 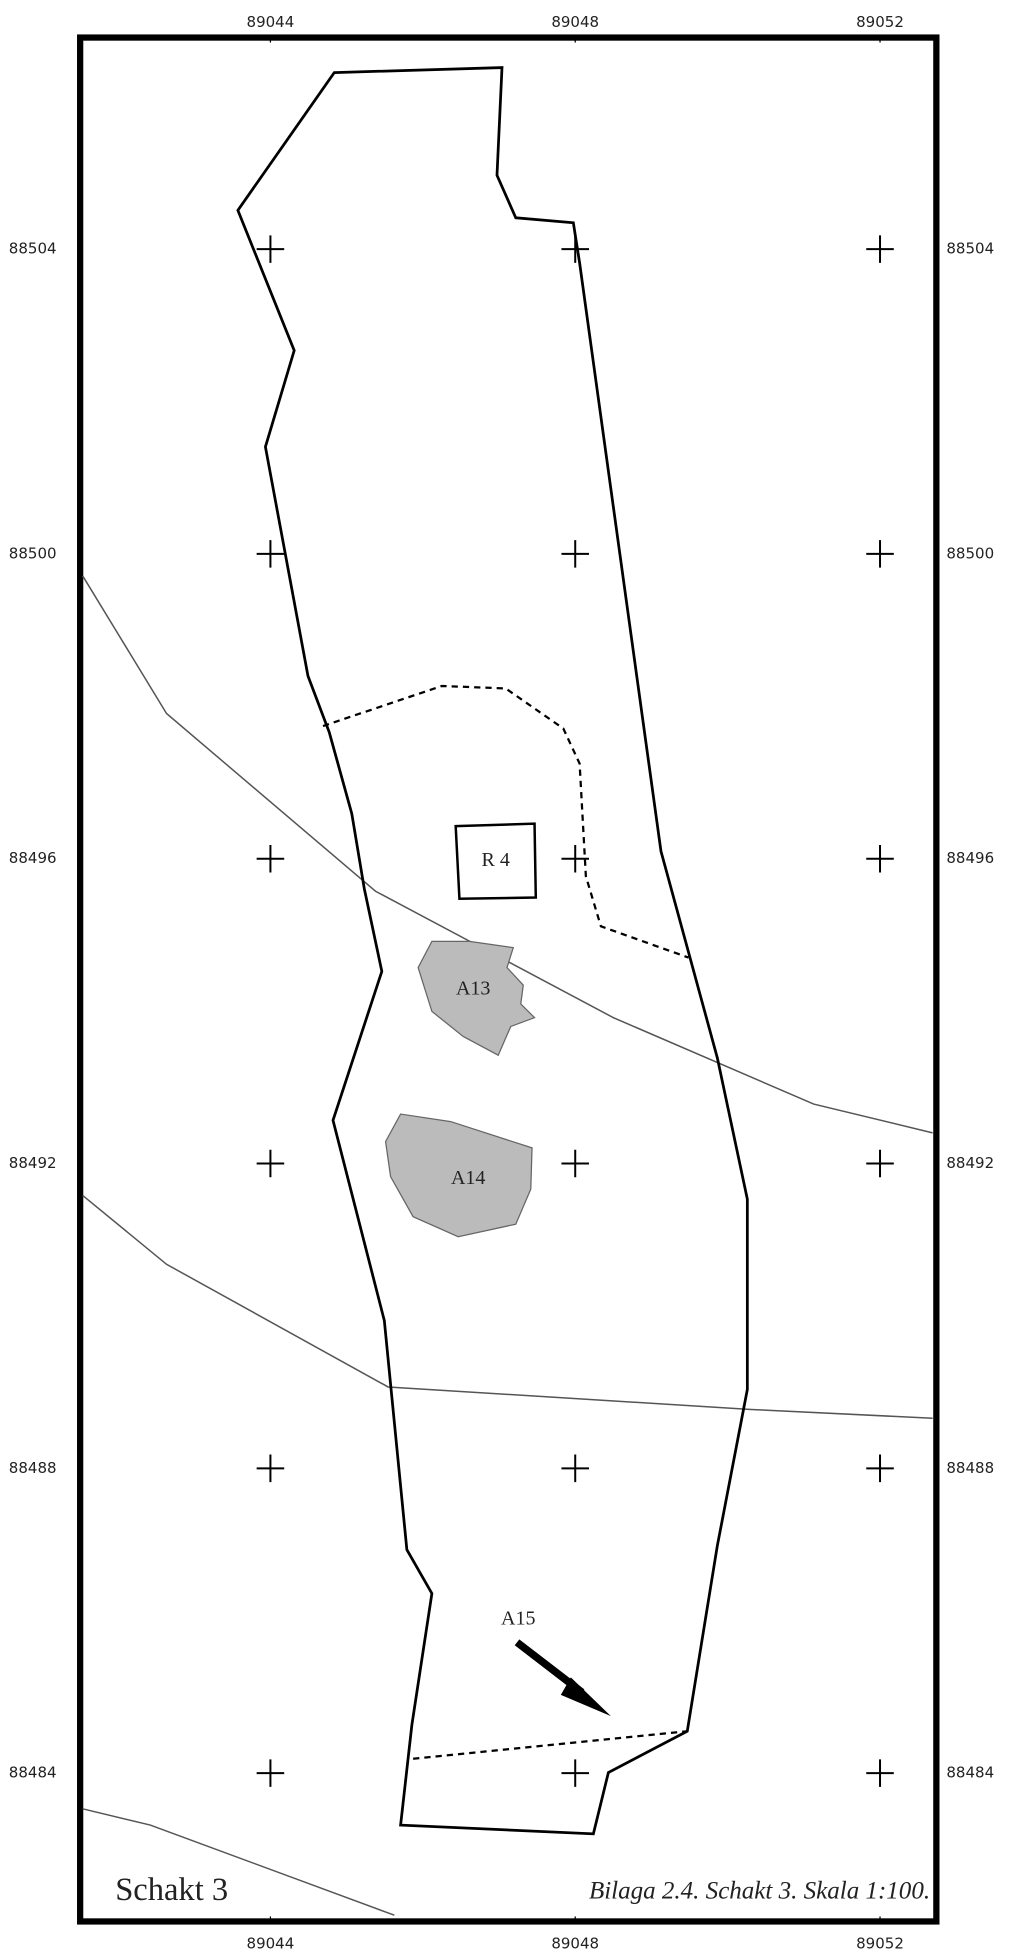 I want to click on a14-area, so click(x=458, y=1175).